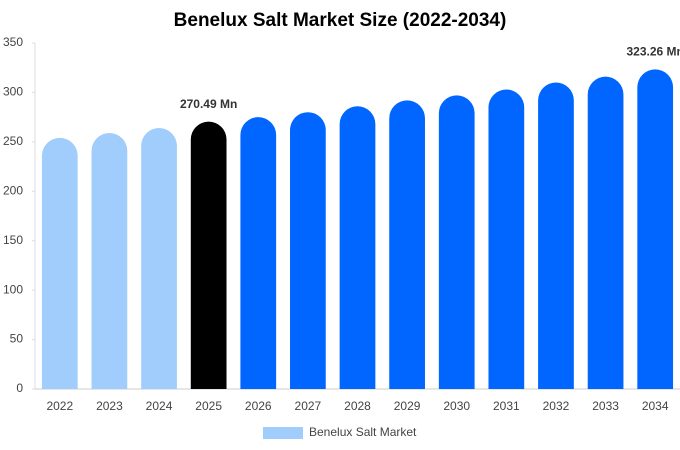 The width and height of the screenshot is (680, 450). What do you see at coordinates (605, 406) in the screenshot?
I see `x-tick-label: 2033` at bounding box center [605, 406].